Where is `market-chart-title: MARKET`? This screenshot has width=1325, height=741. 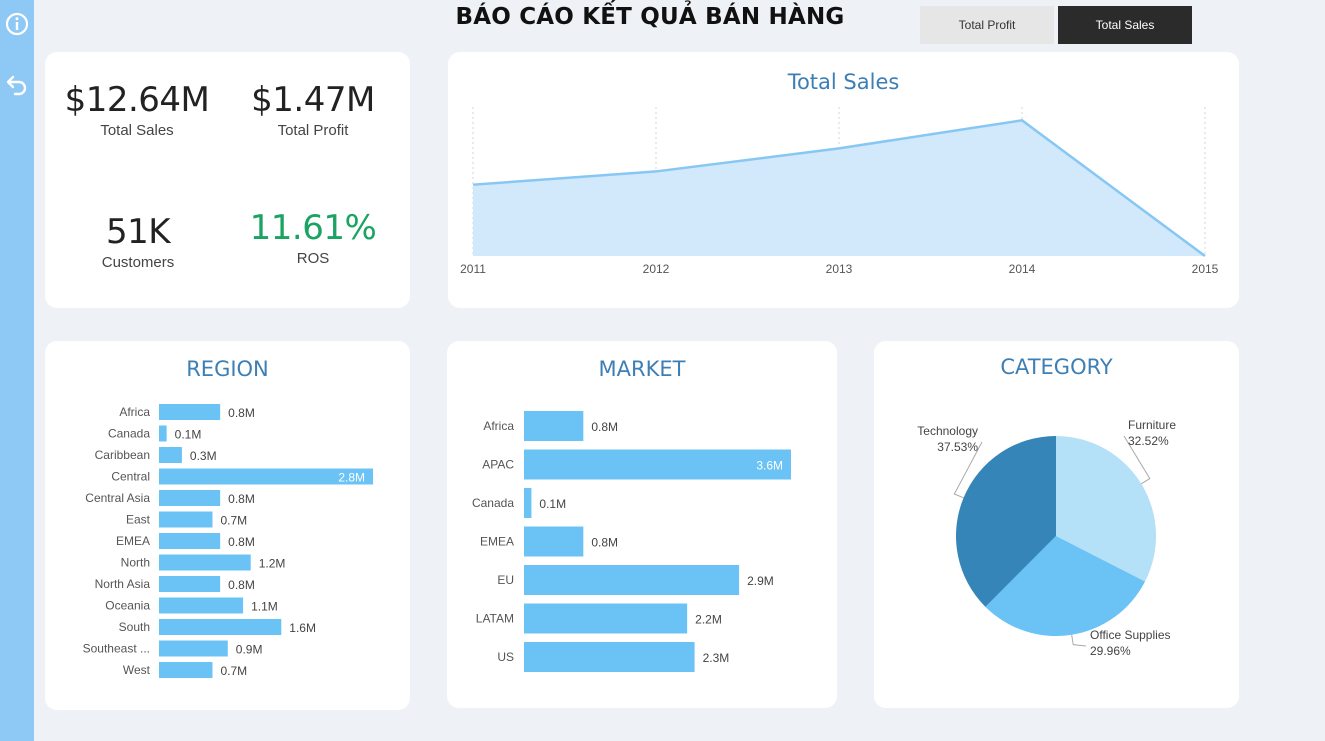
market-chart-title: MARKET is located at coordinates (642, 369).